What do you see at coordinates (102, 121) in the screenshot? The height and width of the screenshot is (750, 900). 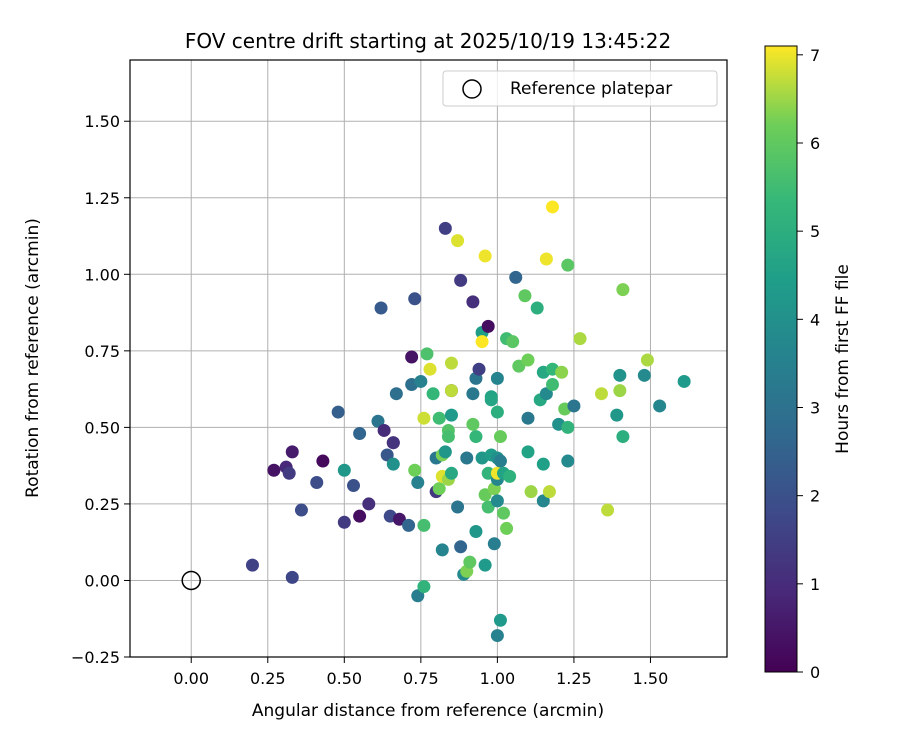 I see `y-tick-label: 1.50` at bounding box center [102, 121].